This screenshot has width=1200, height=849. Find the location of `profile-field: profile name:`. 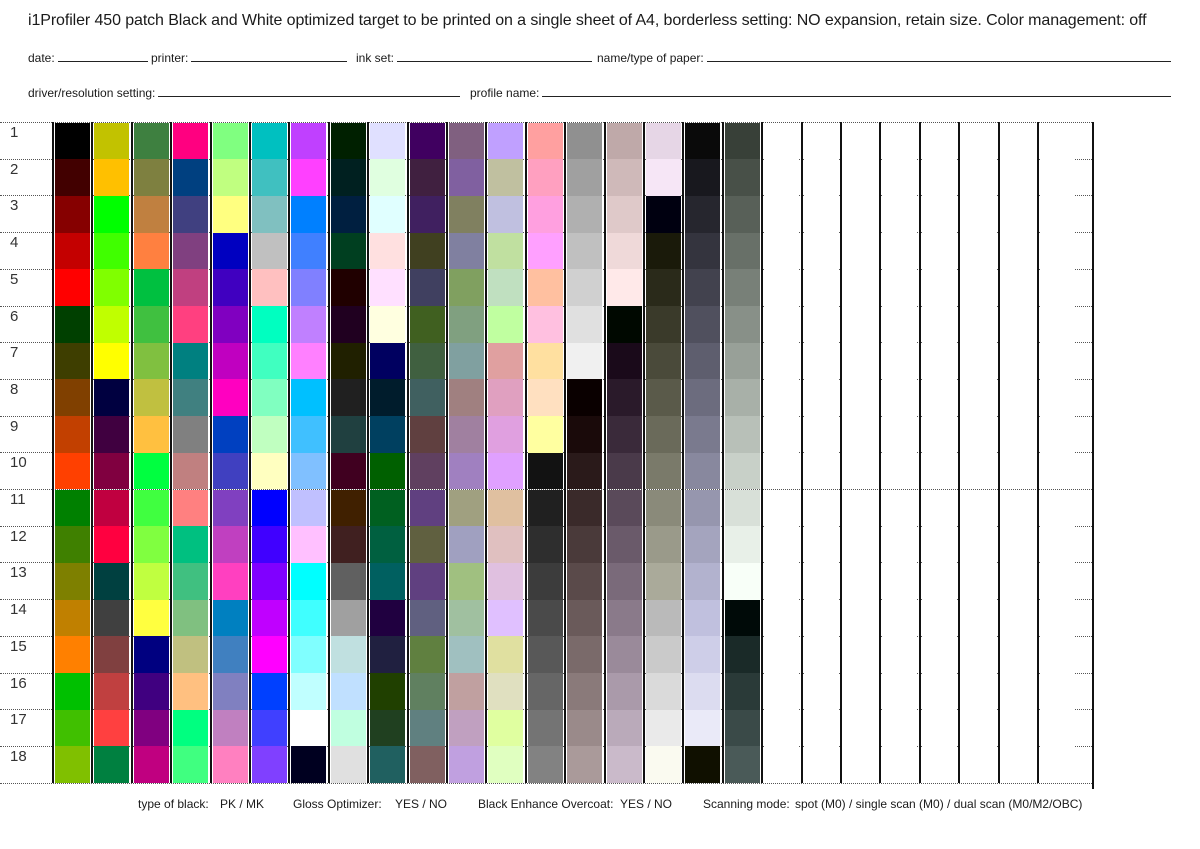

profile-field: profile name: is located at coordinates (820, 93).